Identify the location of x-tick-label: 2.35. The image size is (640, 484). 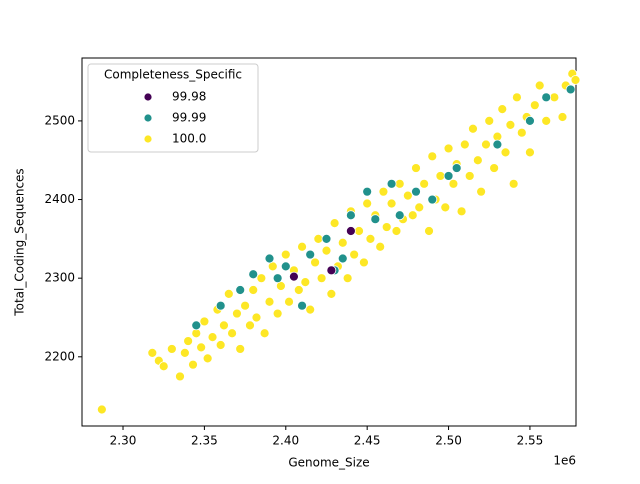
(204, 441).